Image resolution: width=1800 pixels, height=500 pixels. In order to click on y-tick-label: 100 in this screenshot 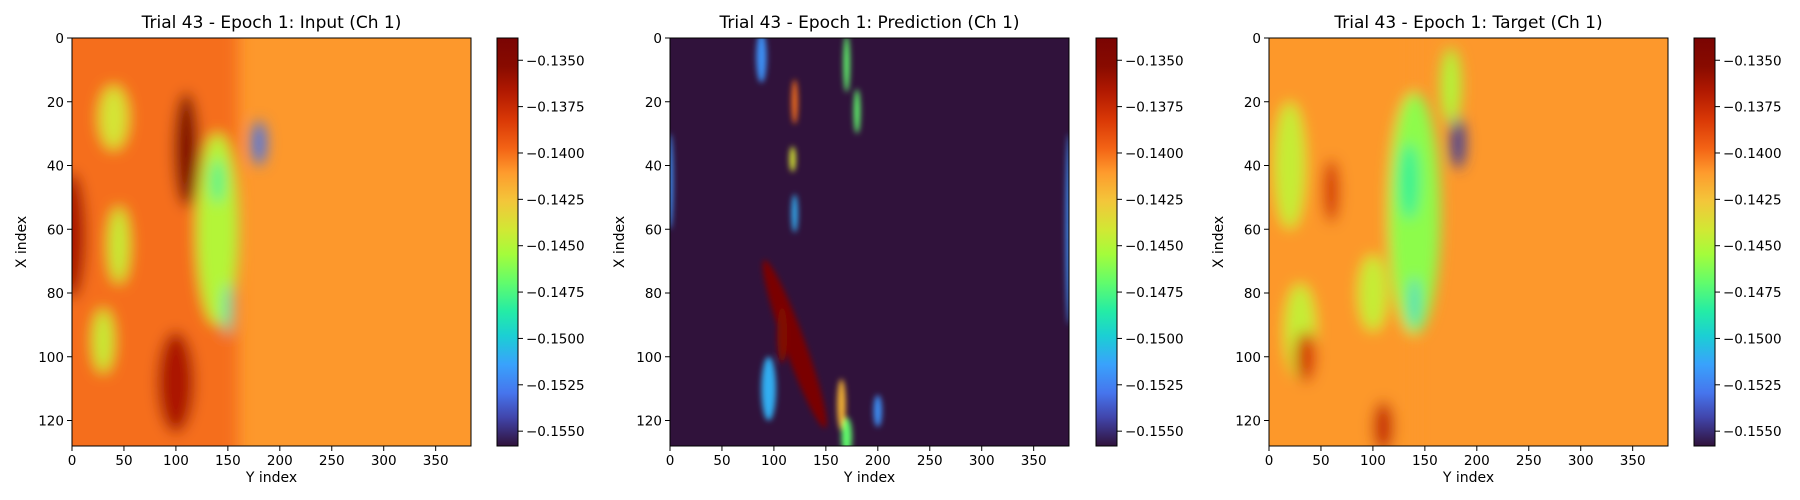, I will do `click(649, 358)`.